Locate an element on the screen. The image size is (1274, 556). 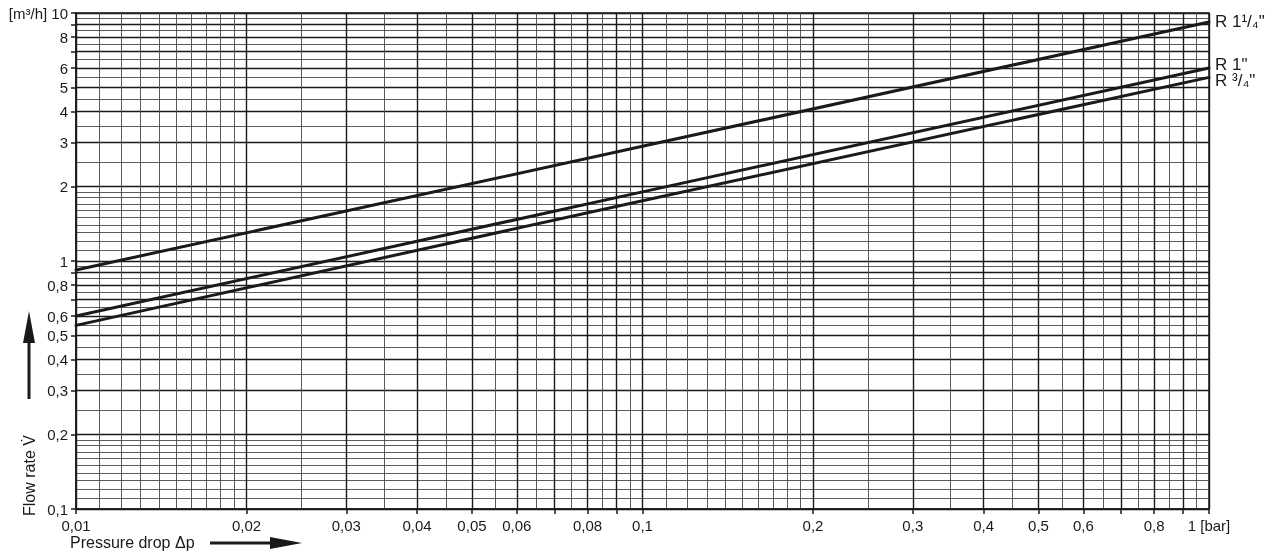
x-tick-label: 0,3 is located at coordinates (913, 525).